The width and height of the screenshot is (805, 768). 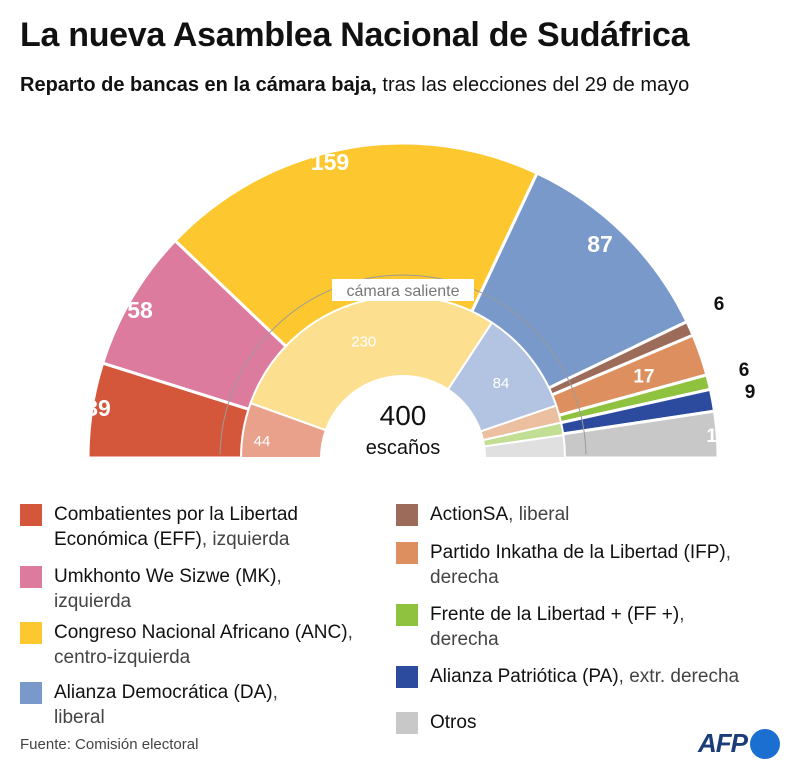 I want to click on new-label-actionsa: 6, so click(x=719, y=304).